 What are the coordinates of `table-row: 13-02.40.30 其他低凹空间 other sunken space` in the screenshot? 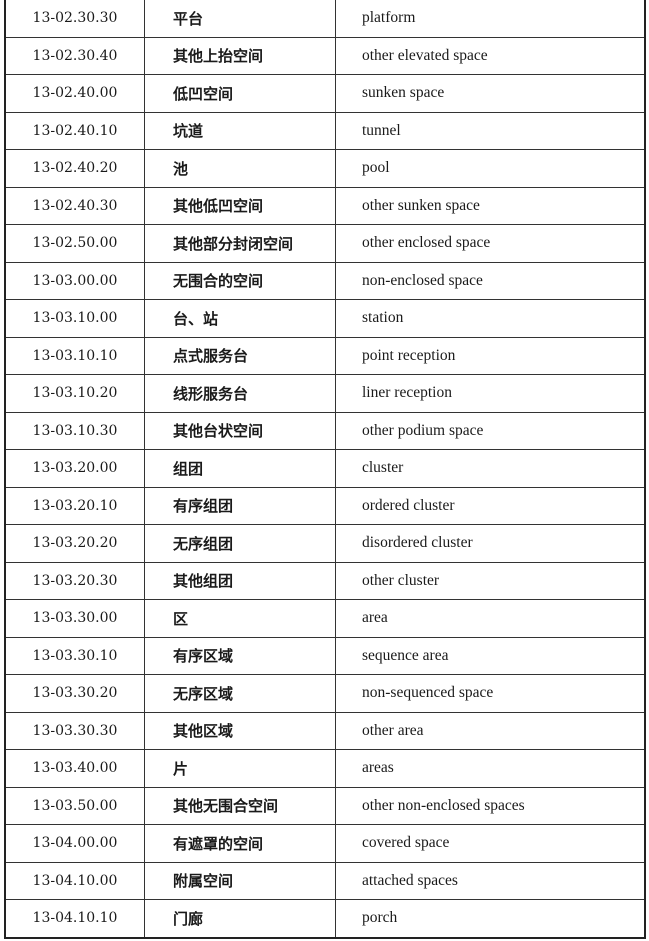 It's located at (324, 205).